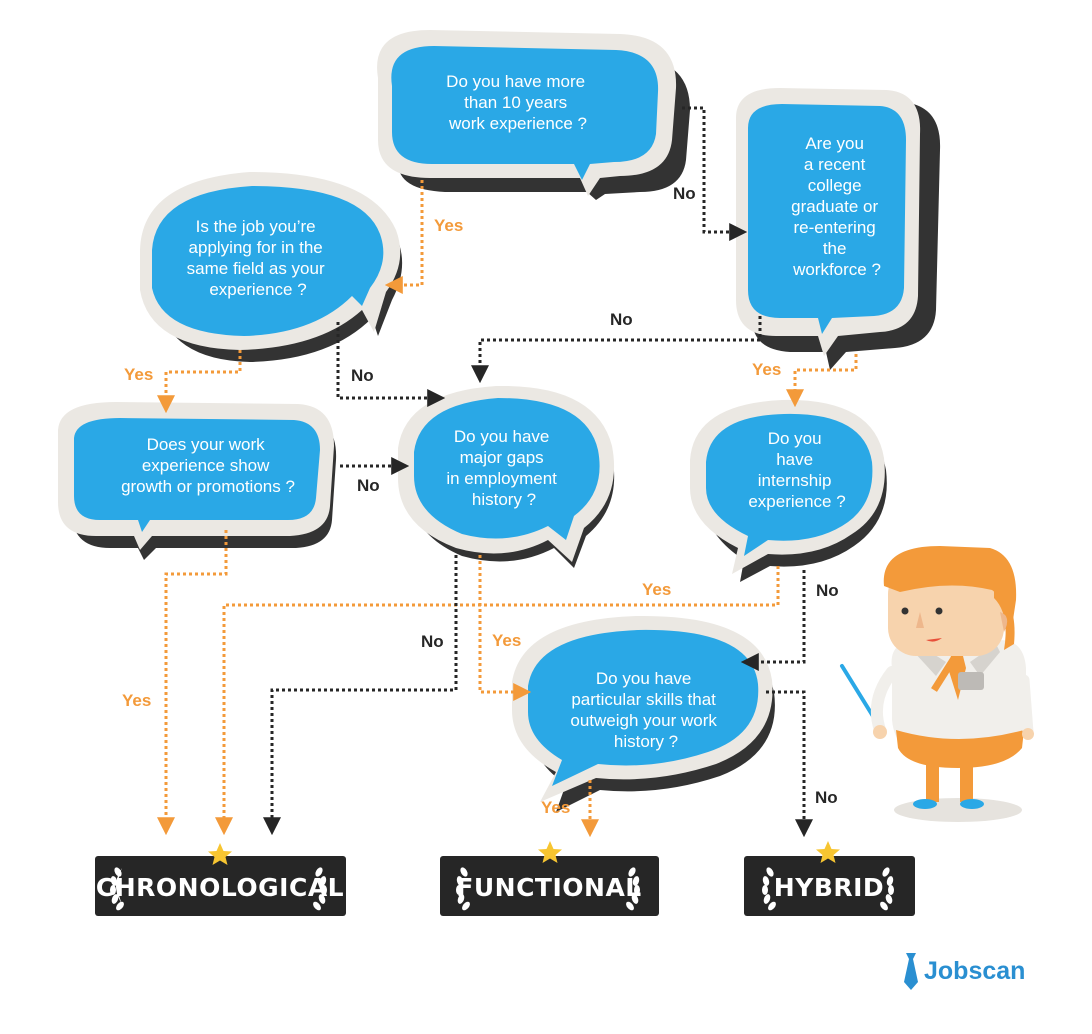 The width and height of the screenshot is (1092, 1034). Describe the element at coordinates (822, 381) in the screenshot. I see `edge-yes-graduate-to-internship` at that location.